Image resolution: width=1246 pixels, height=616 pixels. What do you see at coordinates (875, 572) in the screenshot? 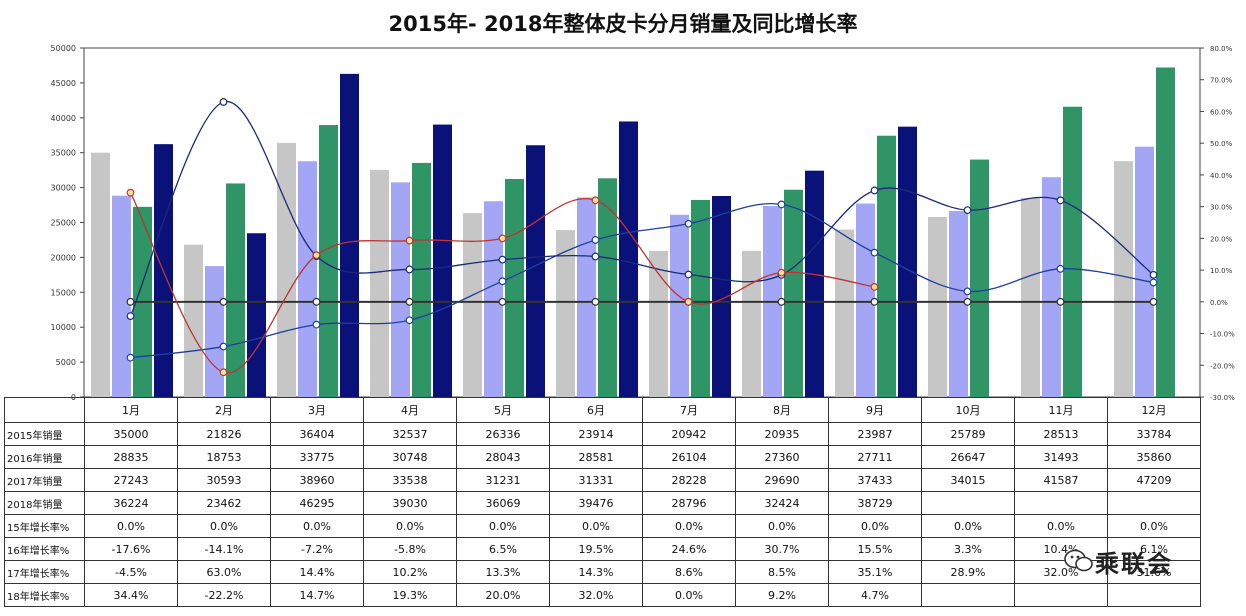
I see `table-cell: 35.1%` at bounding box center [875, 572].